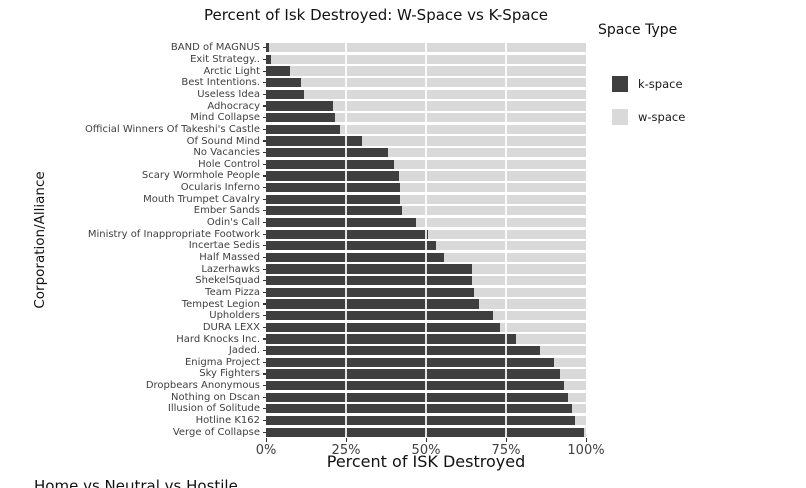 The image size is (806, 488). Describe the element at coordinates (223, 141) in the screenshot. I see `y-axis-label: Of Sound Mind` at that location.